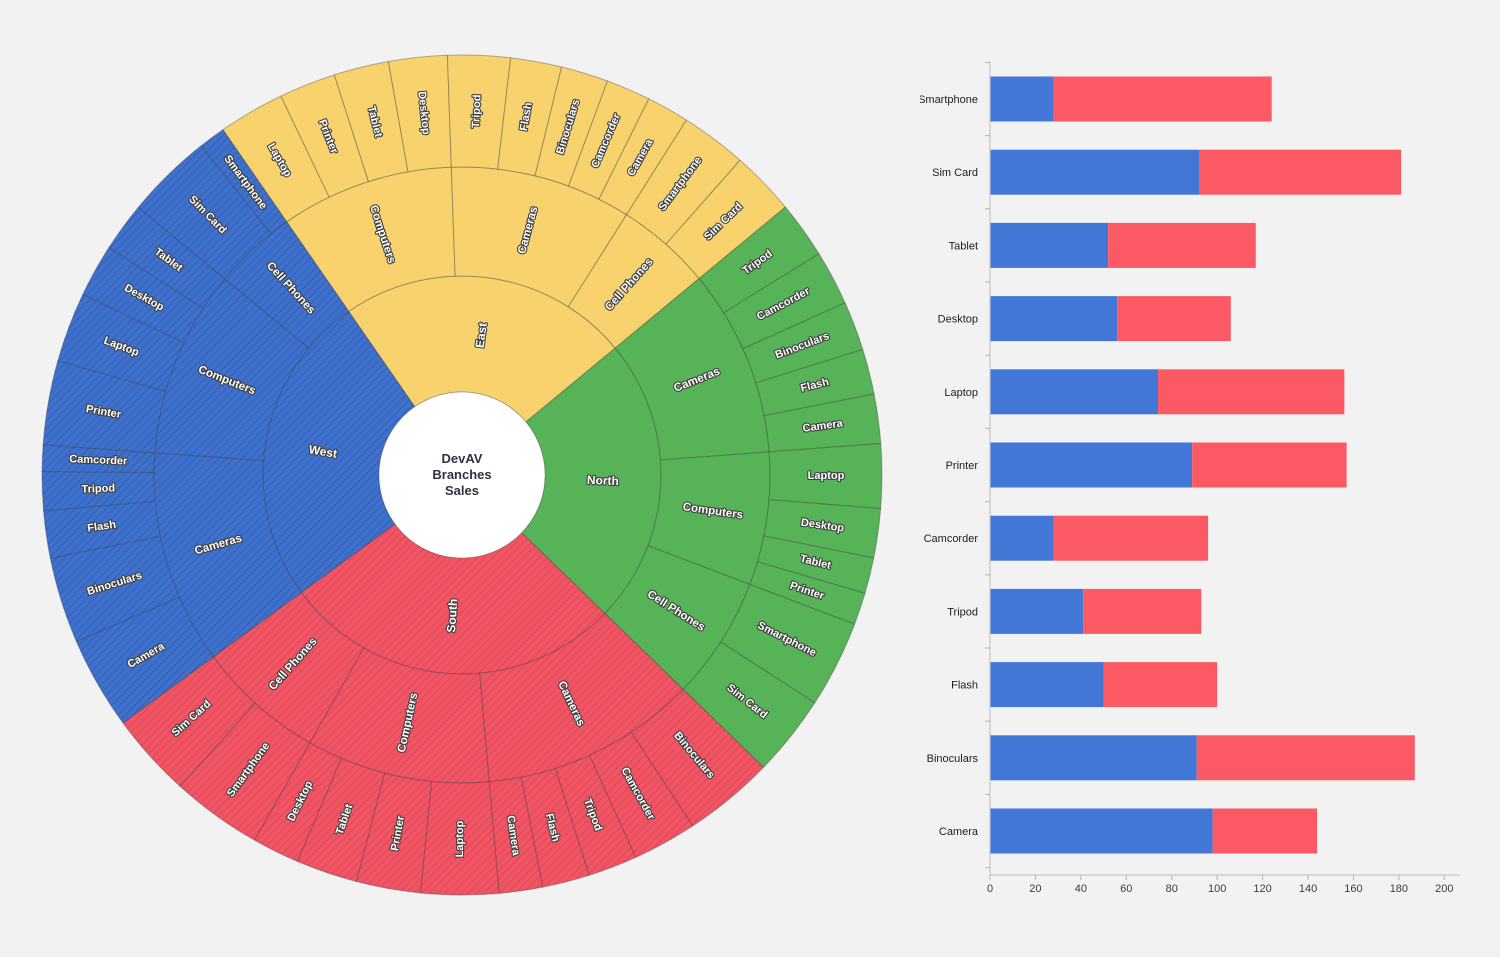 The height and width of the screenshot is (957, 1500). I want to click on sunburst-center-title-line-2: Branches, so click(461, 474).